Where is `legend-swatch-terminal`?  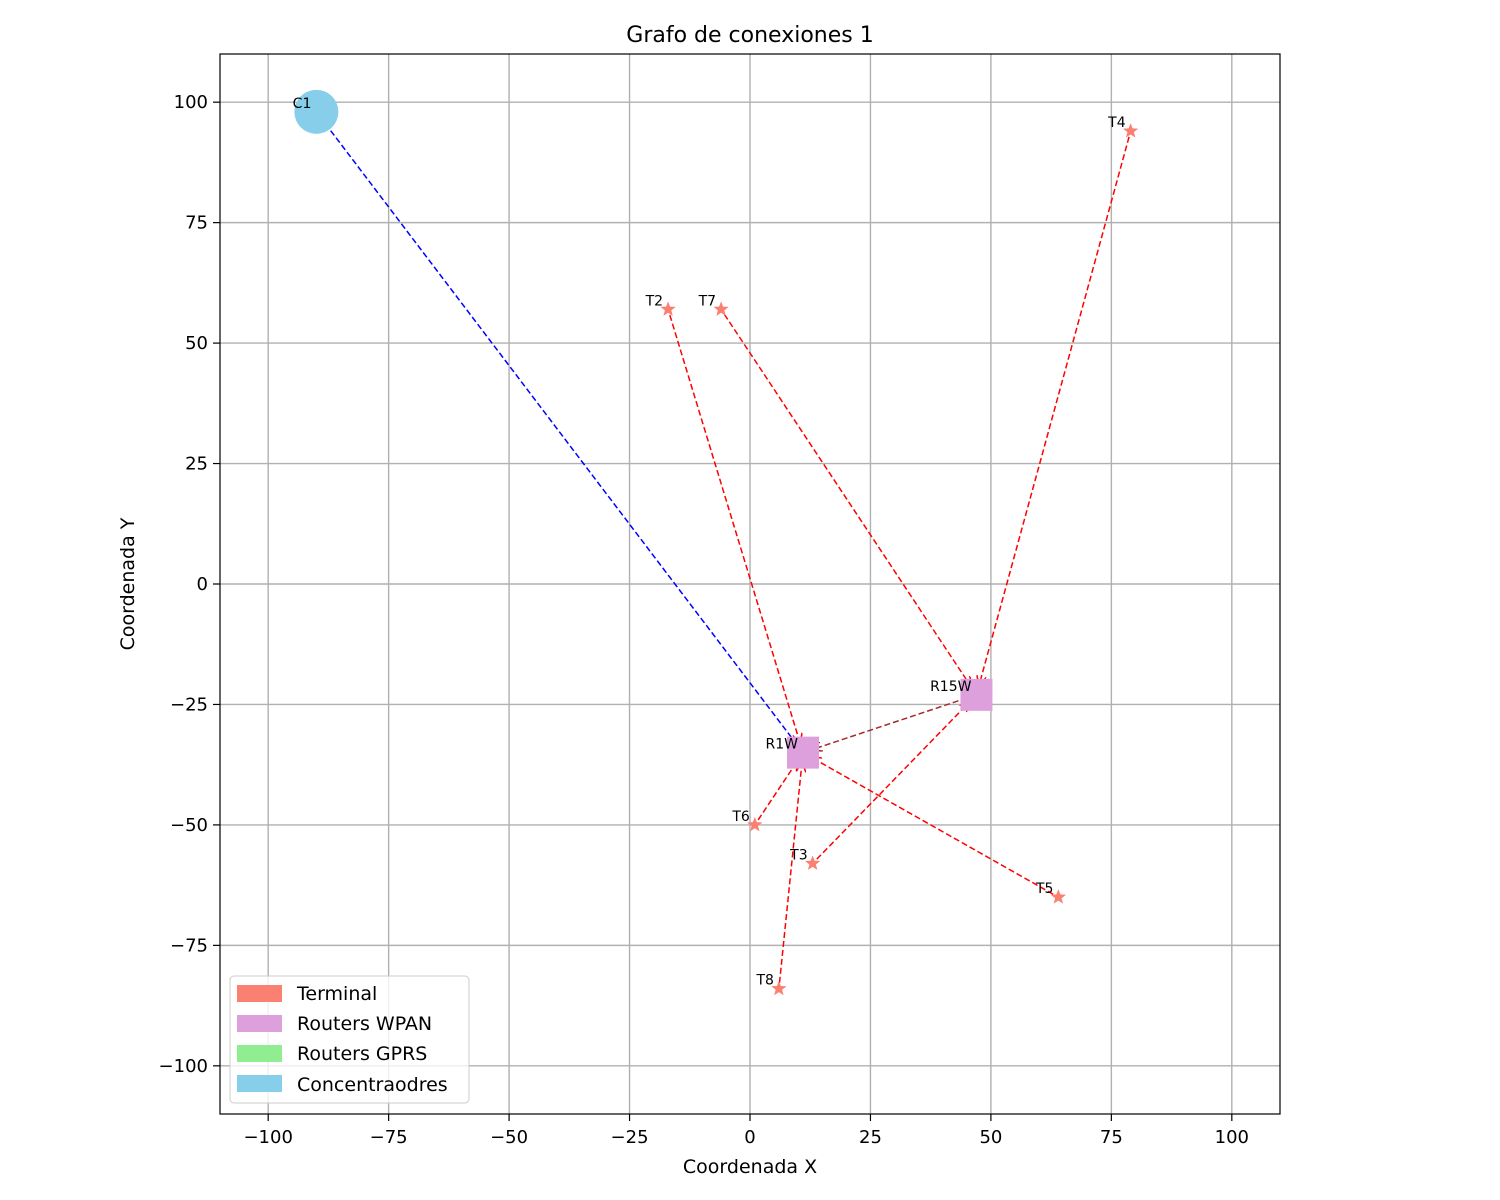 legend-swatch-terminal is located at coordinates (259, 993).